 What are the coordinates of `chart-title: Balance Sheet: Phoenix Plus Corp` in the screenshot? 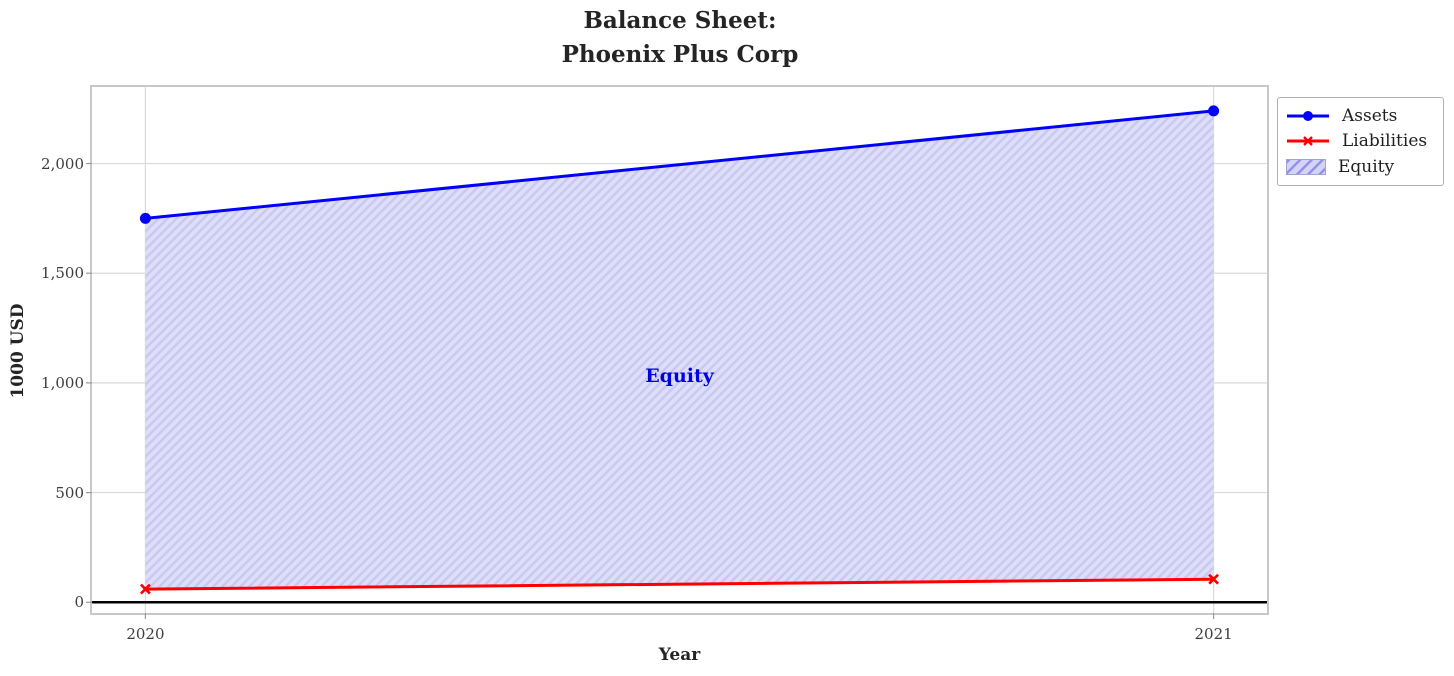 It's located at (680, 37).